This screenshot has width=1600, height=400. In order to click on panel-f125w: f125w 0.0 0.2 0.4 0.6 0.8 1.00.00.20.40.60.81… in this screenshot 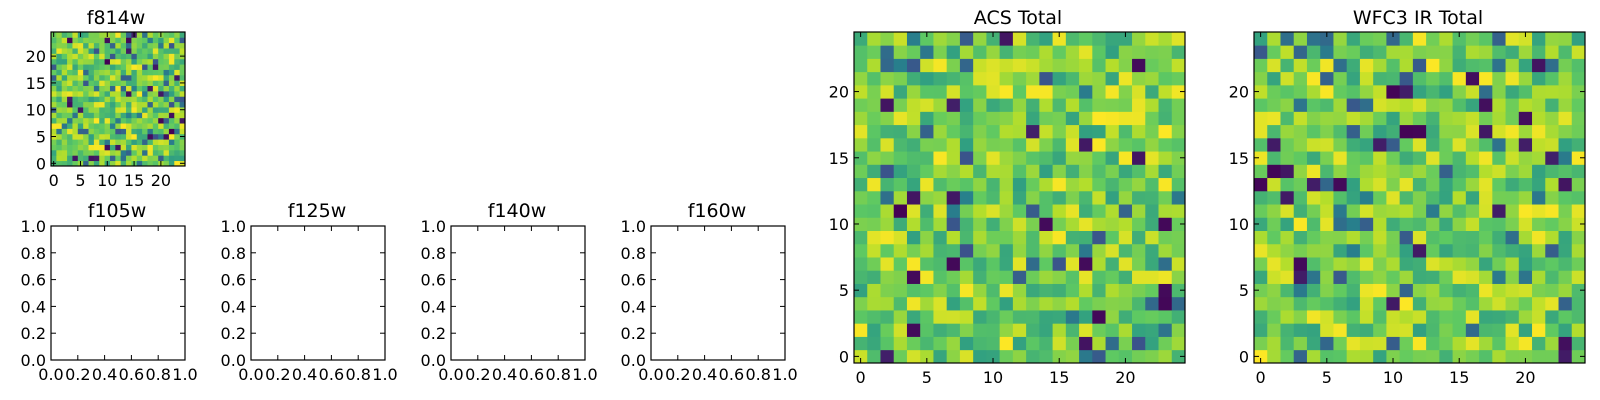, I will do `click(309, 292)`.